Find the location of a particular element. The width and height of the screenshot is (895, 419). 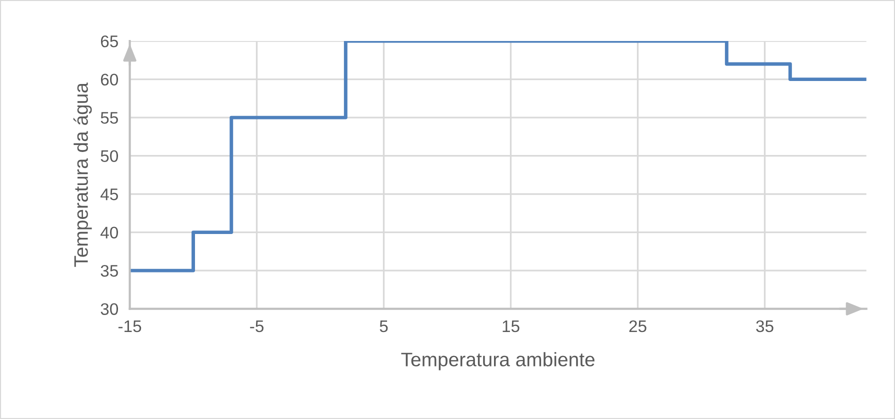

y-axis-title: Temperatura da água is located at coordinates (82, 174).